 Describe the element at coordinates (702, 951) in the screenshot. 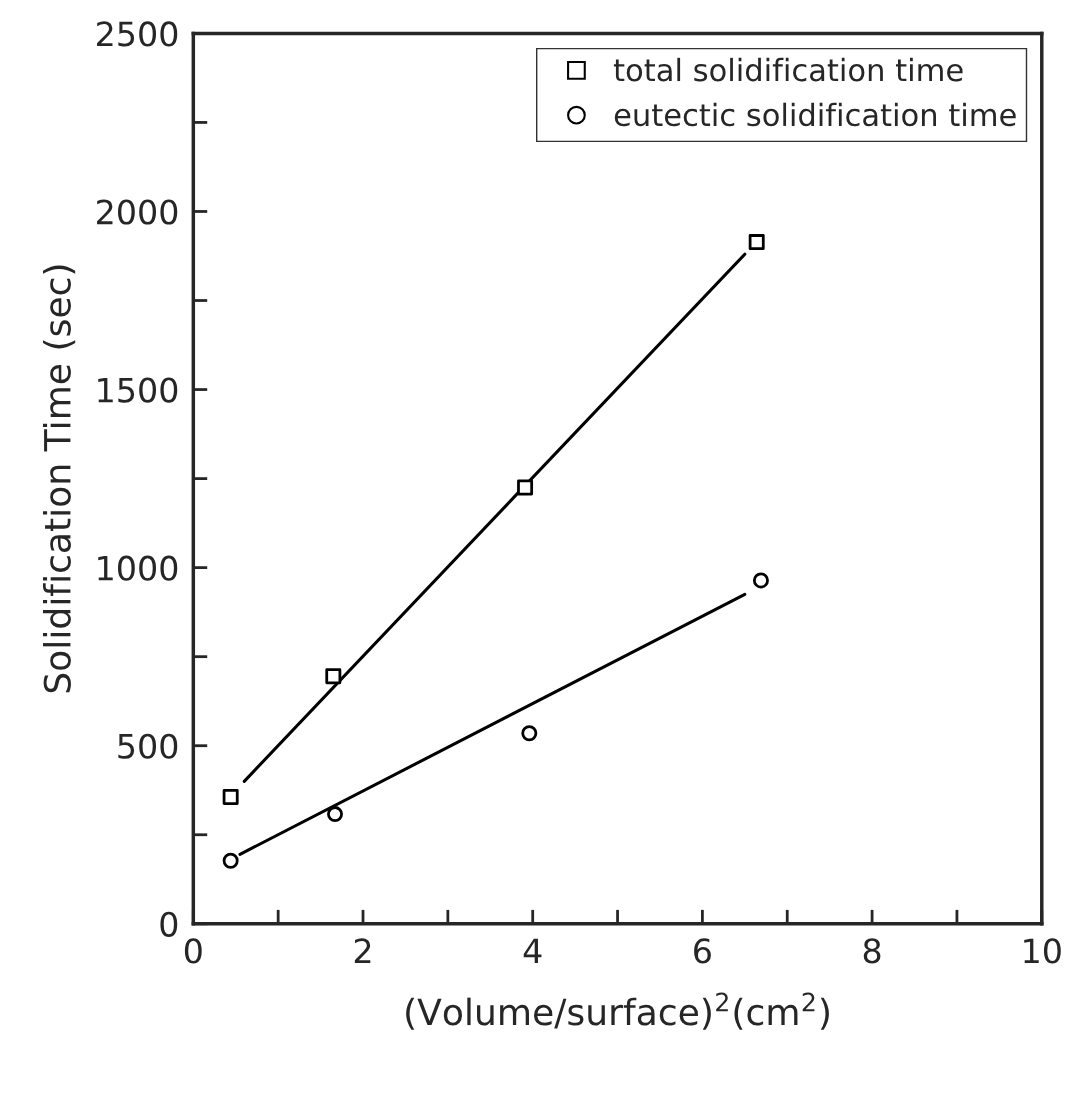

I see `x-tick-label: 6` at that location.